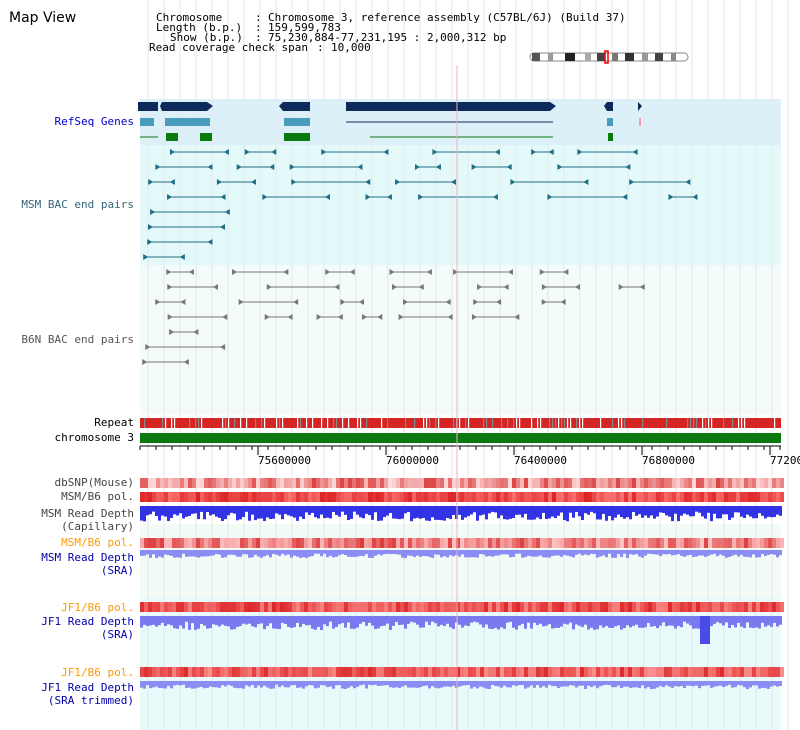  I want to click on b6n-bac-pairs, so click(393, 317).